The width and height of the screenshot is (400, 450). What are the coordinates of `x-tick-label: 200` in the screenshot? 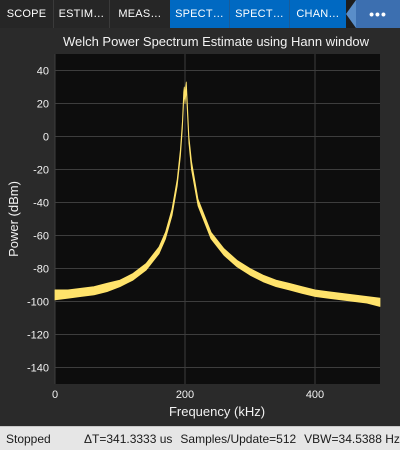 It's located at (185, 395).